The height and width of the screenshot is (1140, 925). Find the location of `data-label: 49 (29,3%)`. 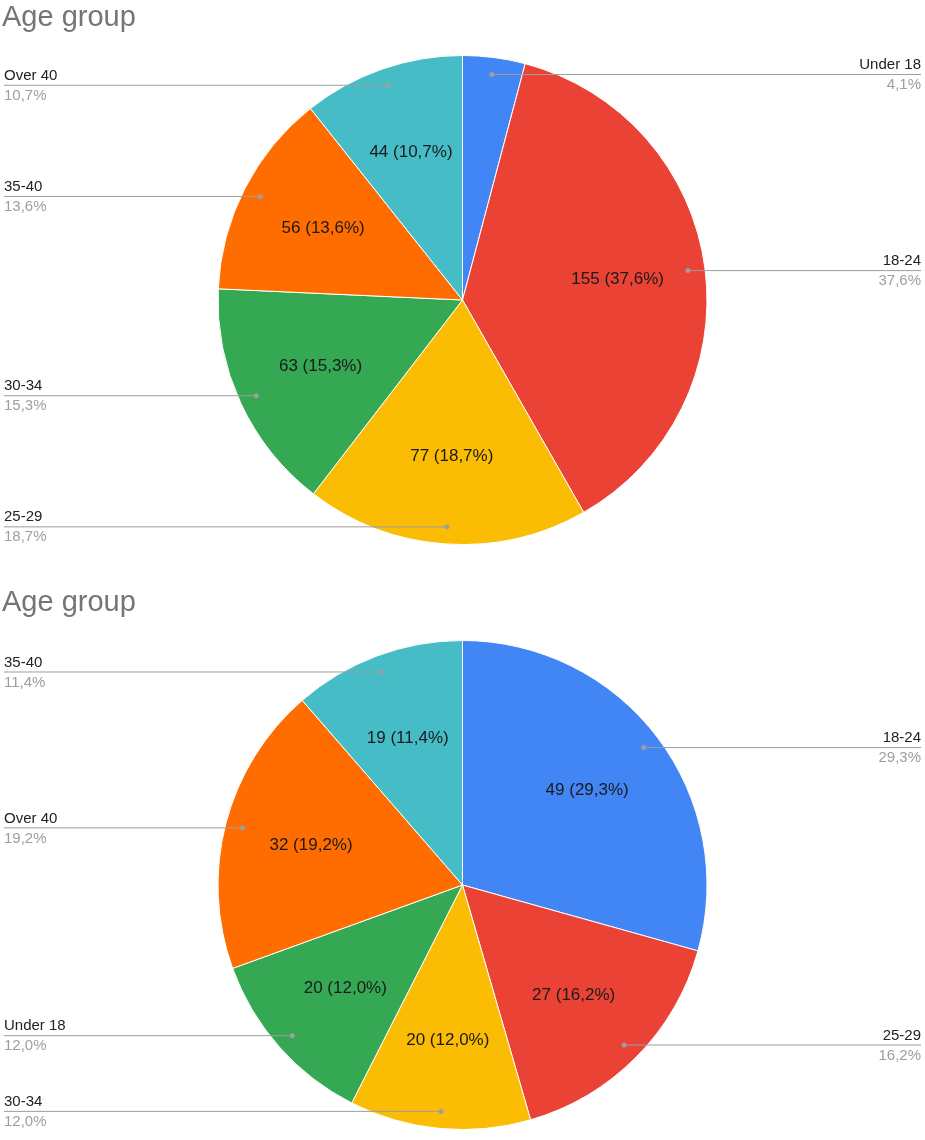

data-label: 49 (29,3%) is located at coordinates (587, 790).